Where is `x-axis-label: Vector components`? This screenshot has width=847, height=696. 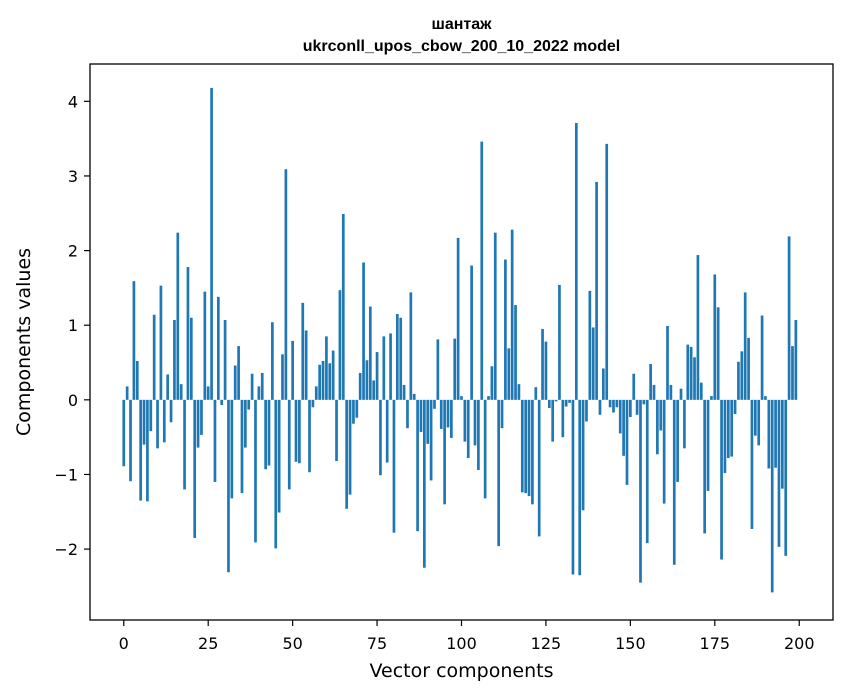 x-axis-label: Vector components is located at coordinates (462, 671).